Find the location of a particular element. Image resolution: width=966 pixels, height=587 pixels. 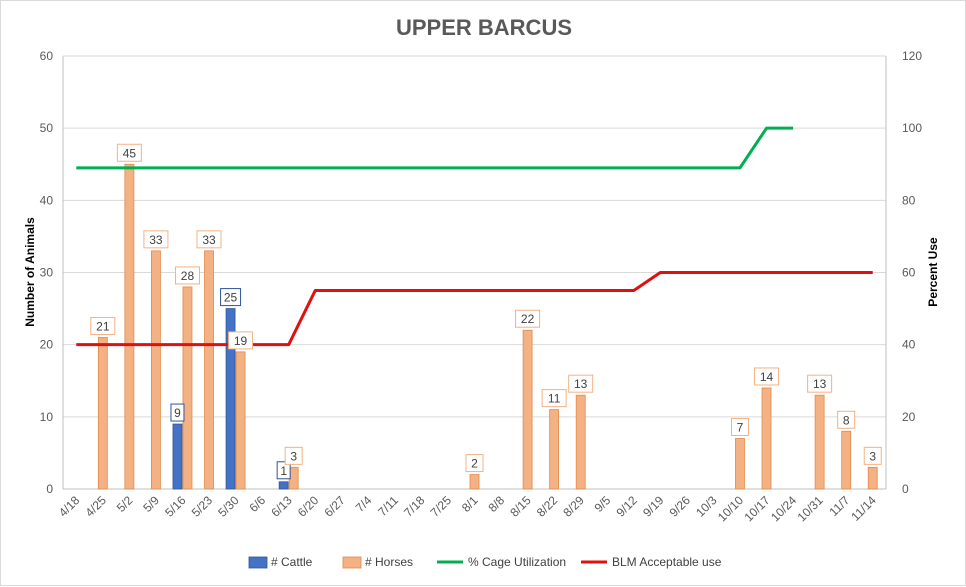

chart-title: UPPER BARCUS is located at coordinates (484, 27).